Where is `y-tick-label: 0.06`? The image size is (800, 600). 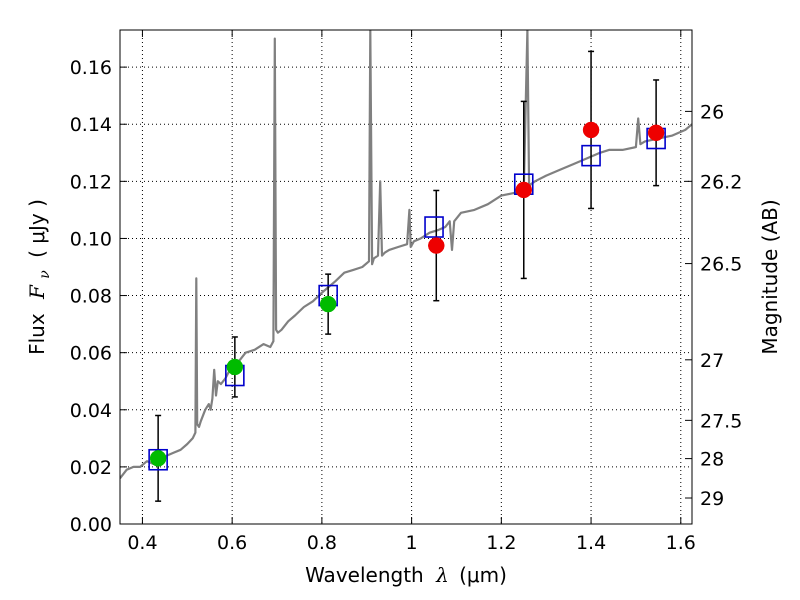 y-tick-label: 0.06 is located at coordinates (91, 354).